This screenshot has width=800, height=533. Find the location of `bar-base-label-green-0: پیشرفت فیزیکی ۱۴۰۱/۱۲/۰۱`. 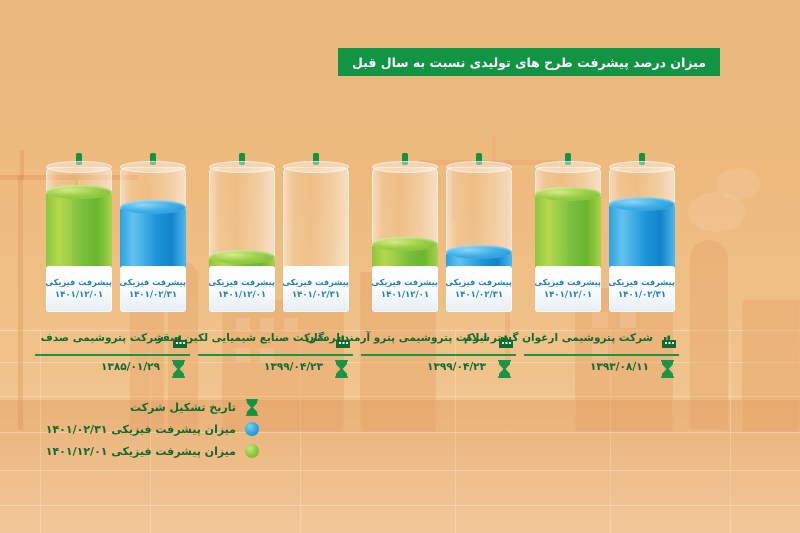

bar-base-label-green-0: پیشرفت فیزیکی ۱۴۰۱/۱۲/۰۱ is located at coordinates (78, 289).